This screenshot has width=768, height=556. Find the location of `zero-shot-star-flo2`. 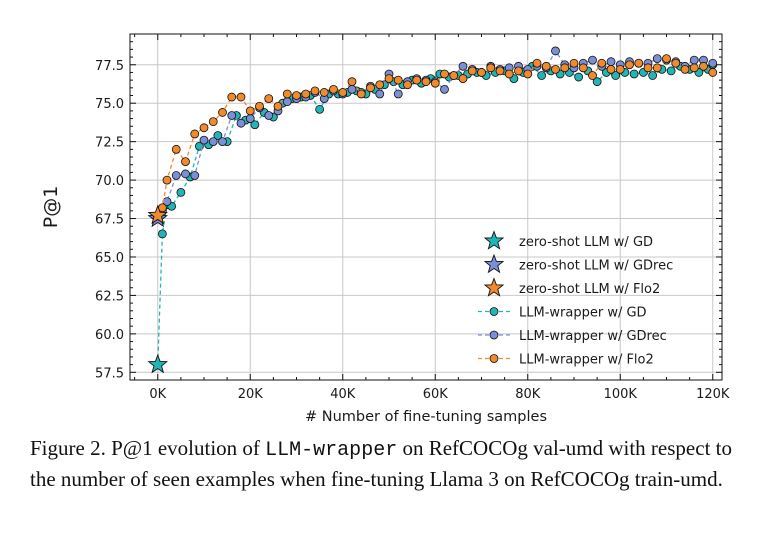

zero-shot-star-flo2 is located at coordinates (158, 214).